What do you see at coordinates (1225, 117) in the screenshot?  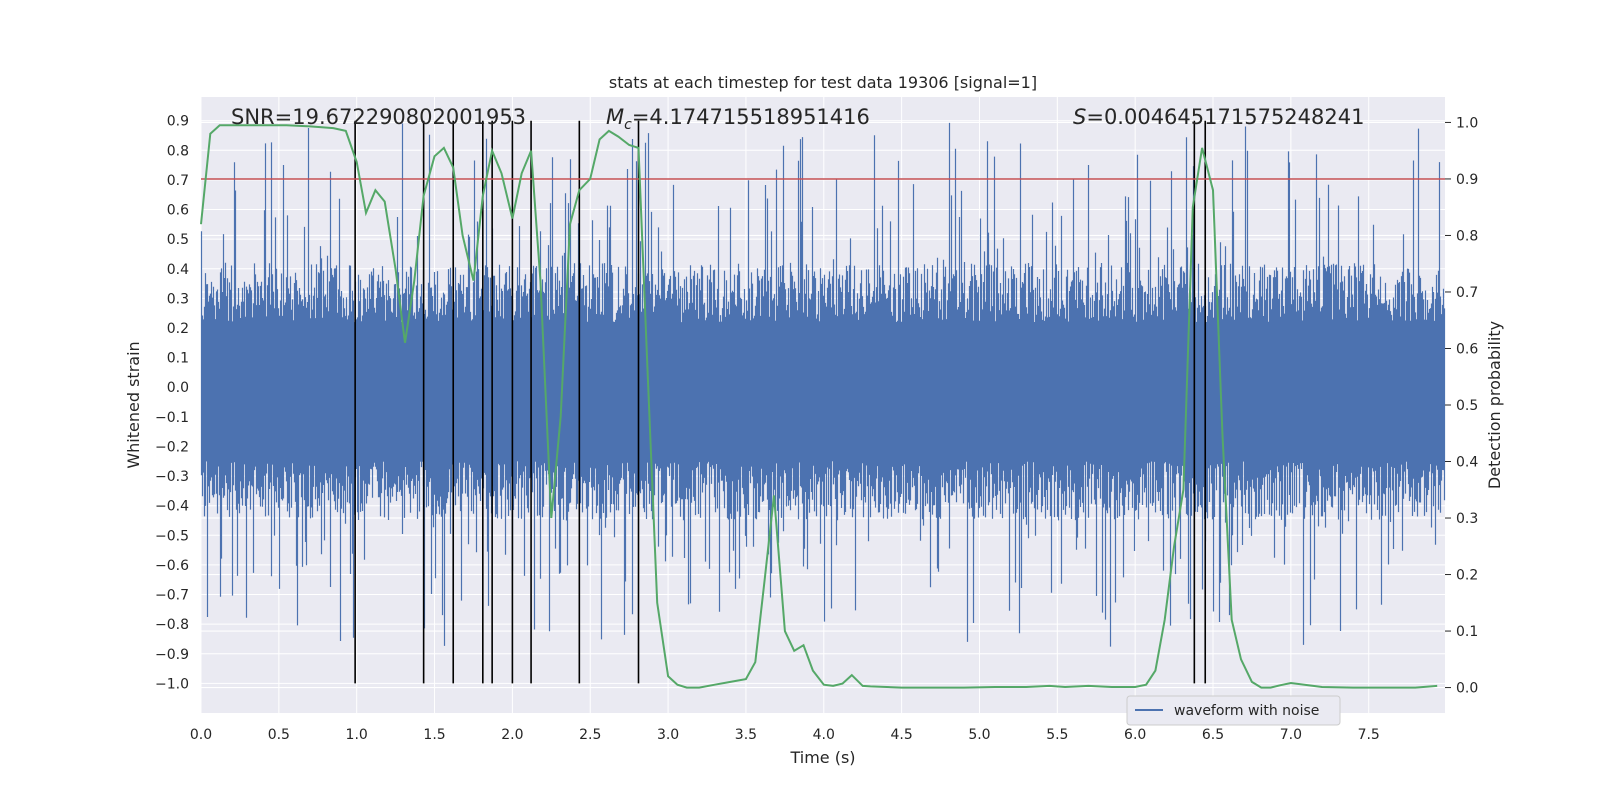 I see `s-value: =0.004645171575248241` at bounding box center [1225, 117].